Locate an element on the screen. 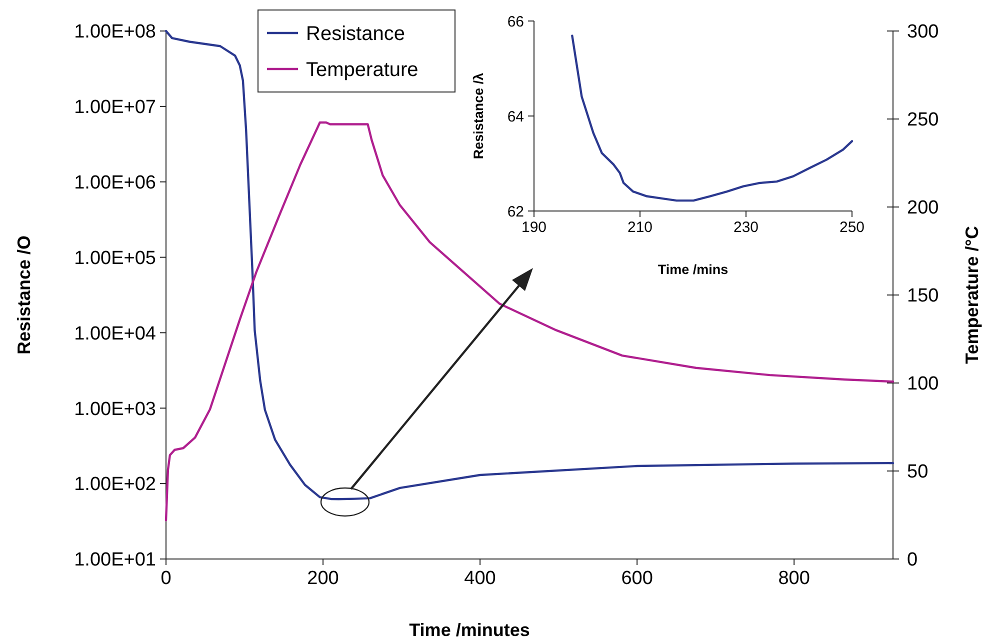 The width and height of the screenshot is (984, 639). y-tick-label: 1.00E+03 is located at coordinates (115, 409).